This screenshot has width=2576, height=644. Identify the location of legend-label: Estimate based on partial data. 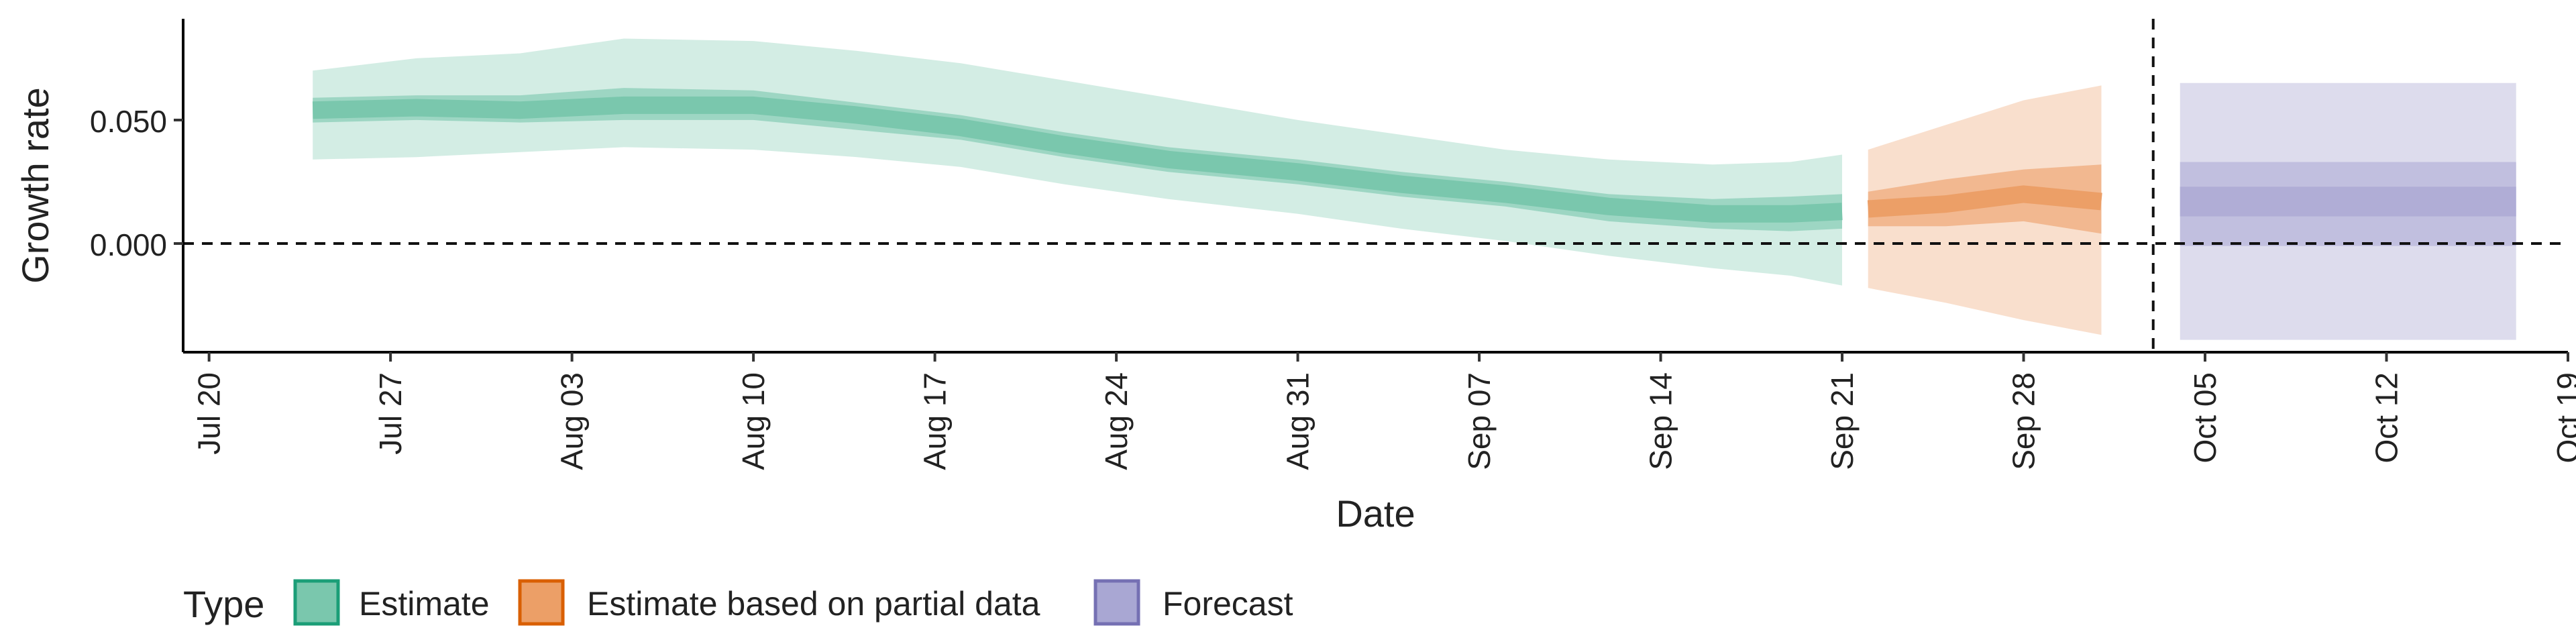
(813, 604).